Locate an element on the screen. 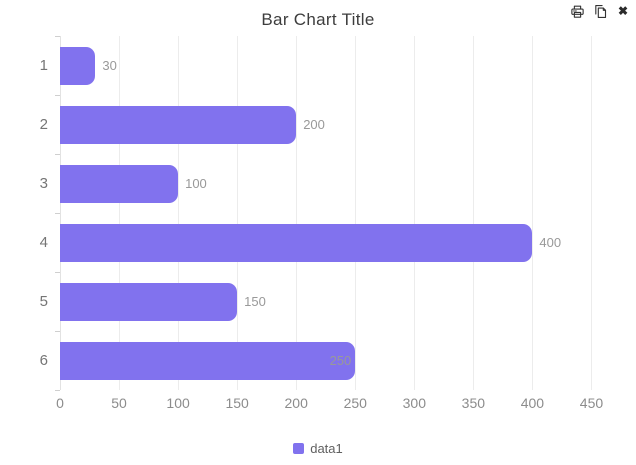 The width and height of the screenshot is (636, 465). print-icon is located at coordinates (577, 11).